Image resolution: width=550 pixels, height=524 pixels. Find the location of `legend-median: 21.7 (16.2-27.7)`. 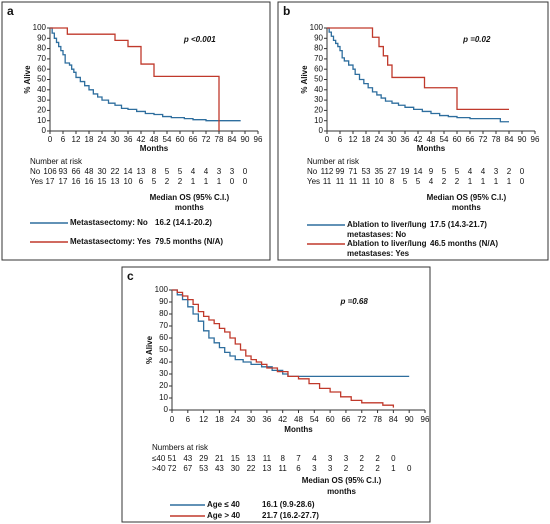

legend-median: 21.7 (16.2-27.7) is located at coordinates (290, 515).